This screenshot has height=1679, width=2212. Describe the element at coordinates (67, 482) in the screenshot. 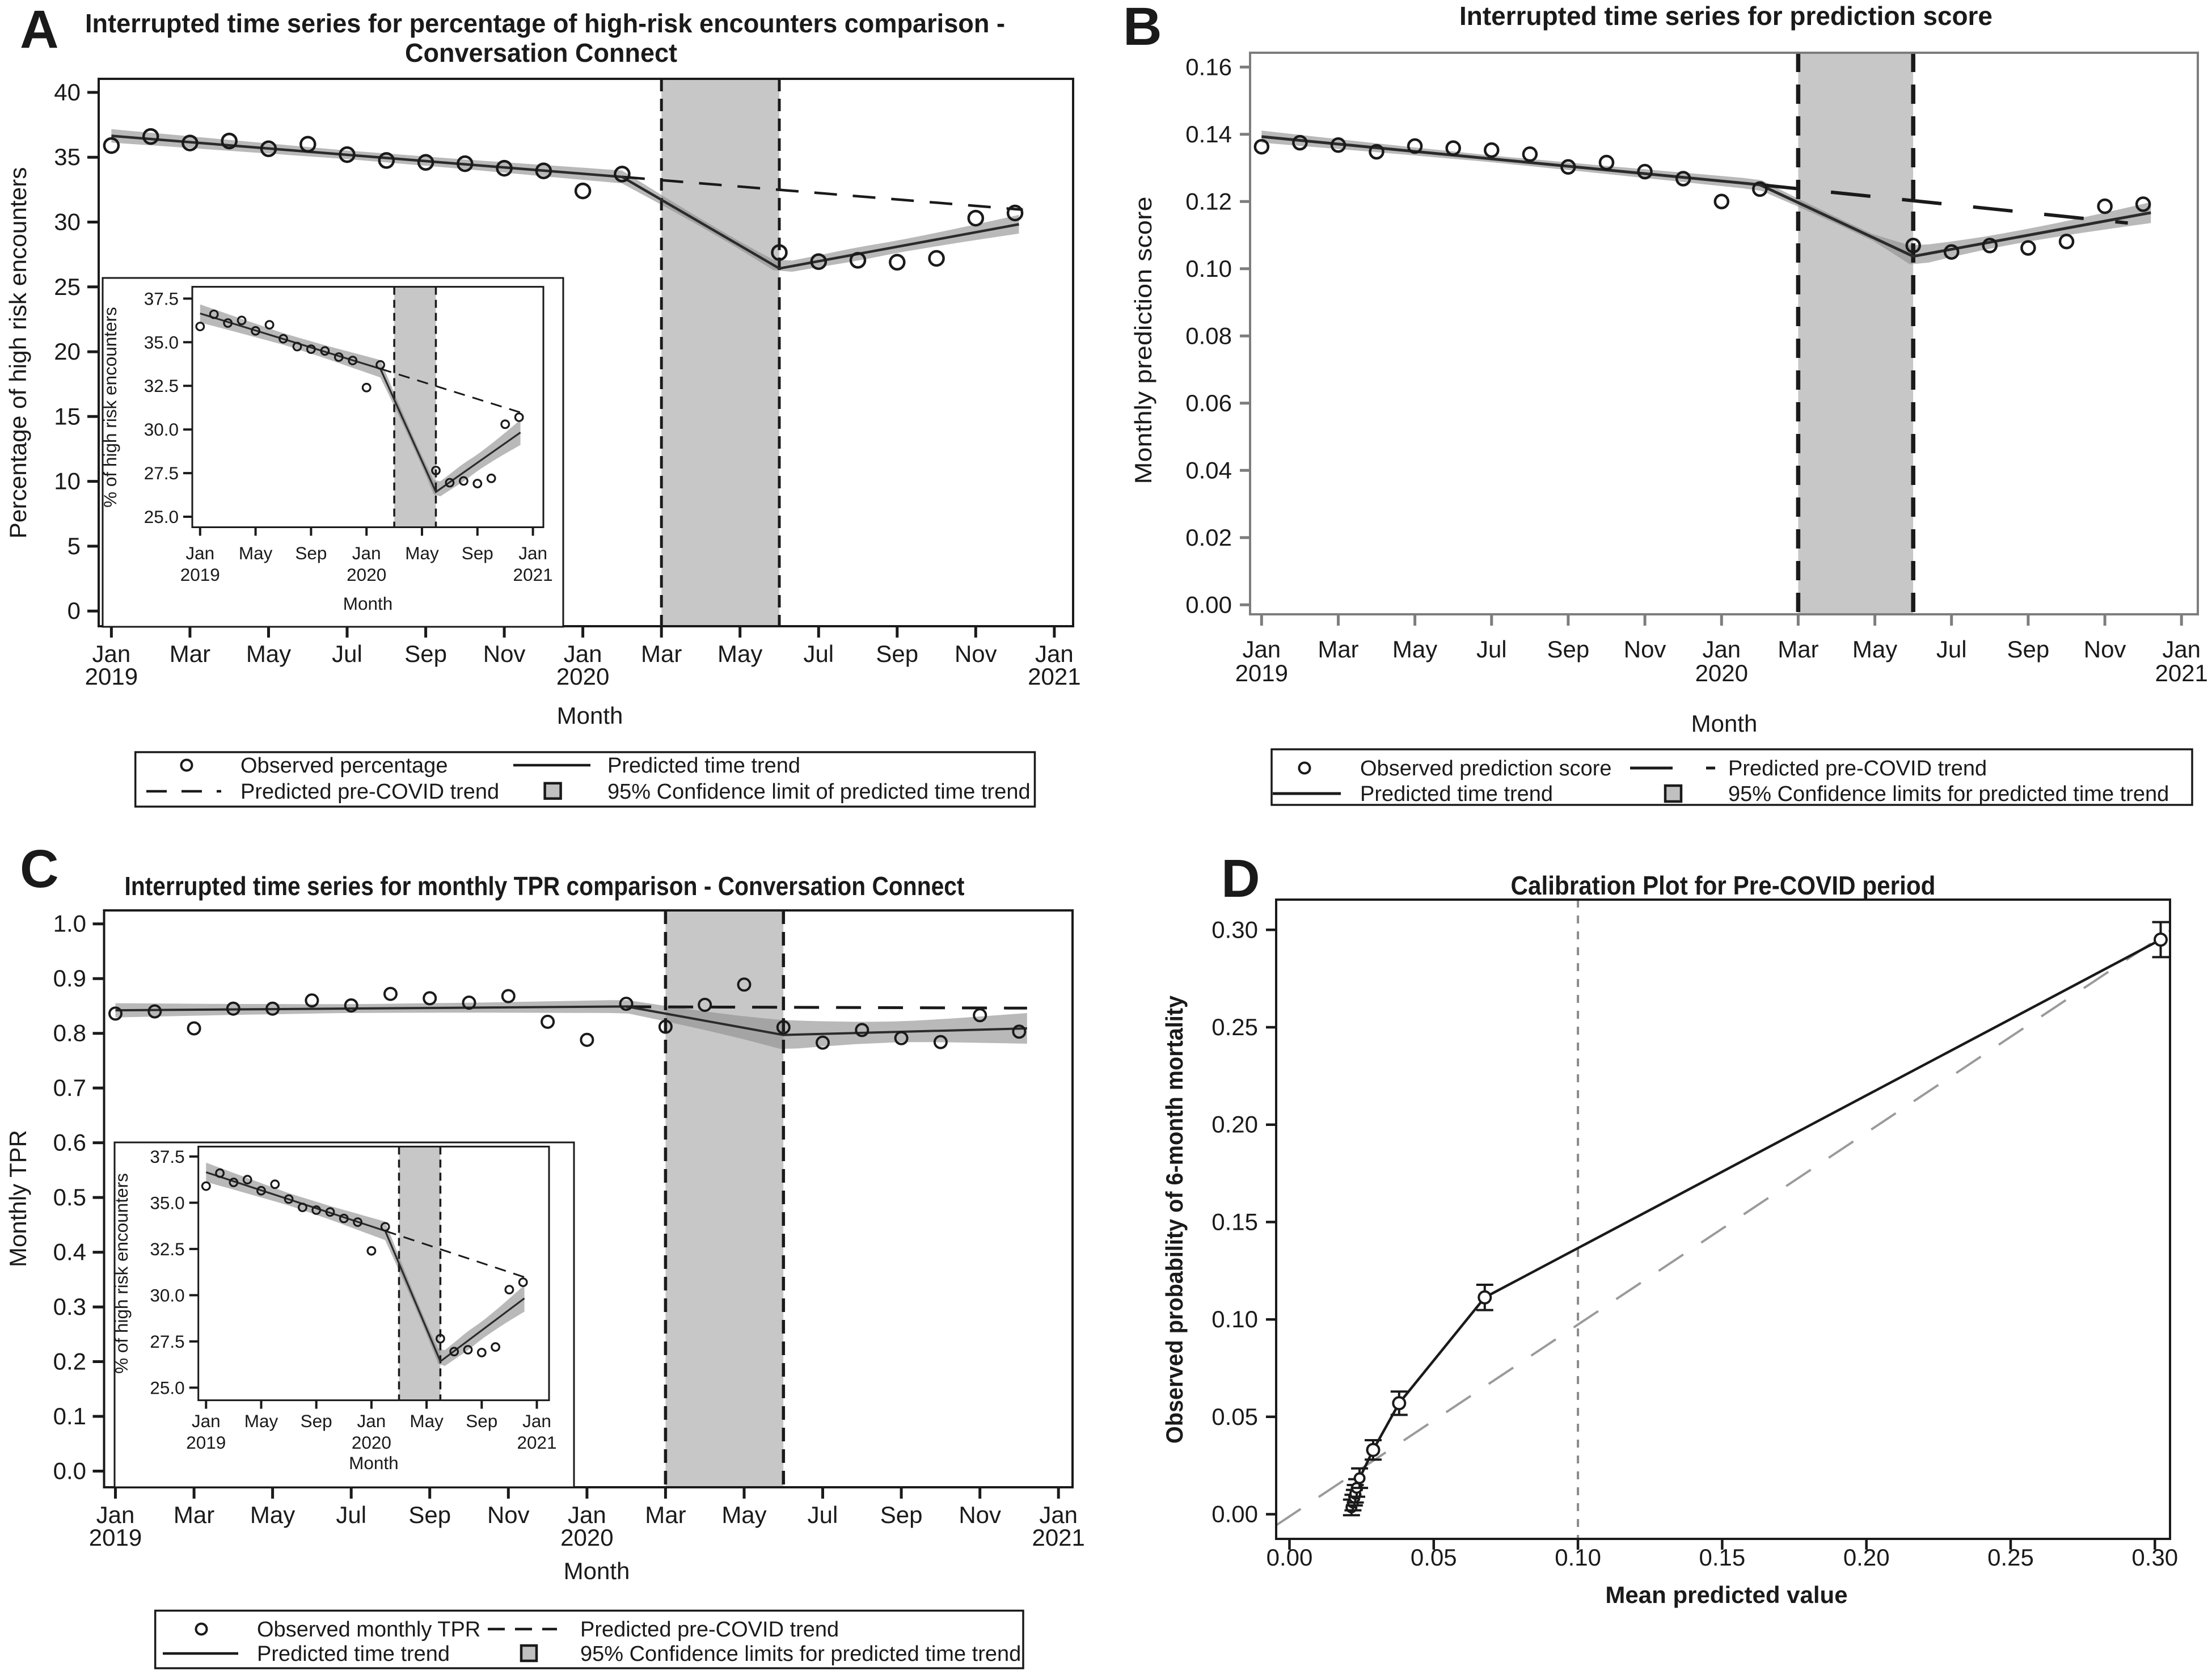

I see `svg-text: 10` at that location.